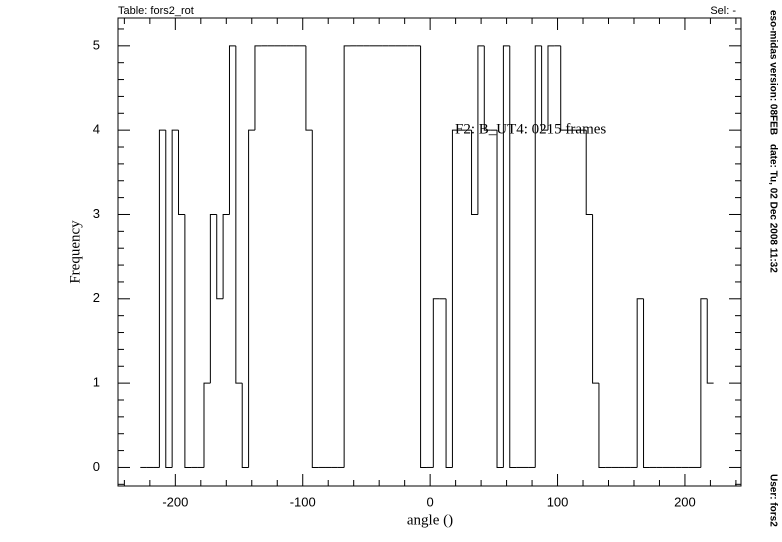 The image size is (782, 542). What do you see at coordinates (156, 11) in the screenshot?
I see `header-left: Table: fors2_rot` at bounding box center [156, 11].